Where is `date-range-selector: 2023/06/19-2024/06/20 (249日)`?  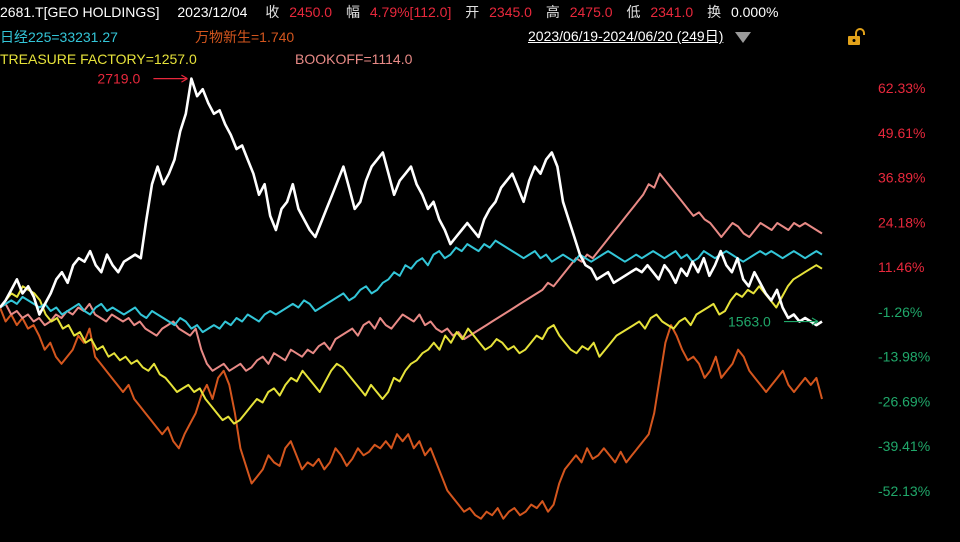 date-range-selector: 2023/06/19-2024/06/20 (249日) is located at coordinates (640, 36).